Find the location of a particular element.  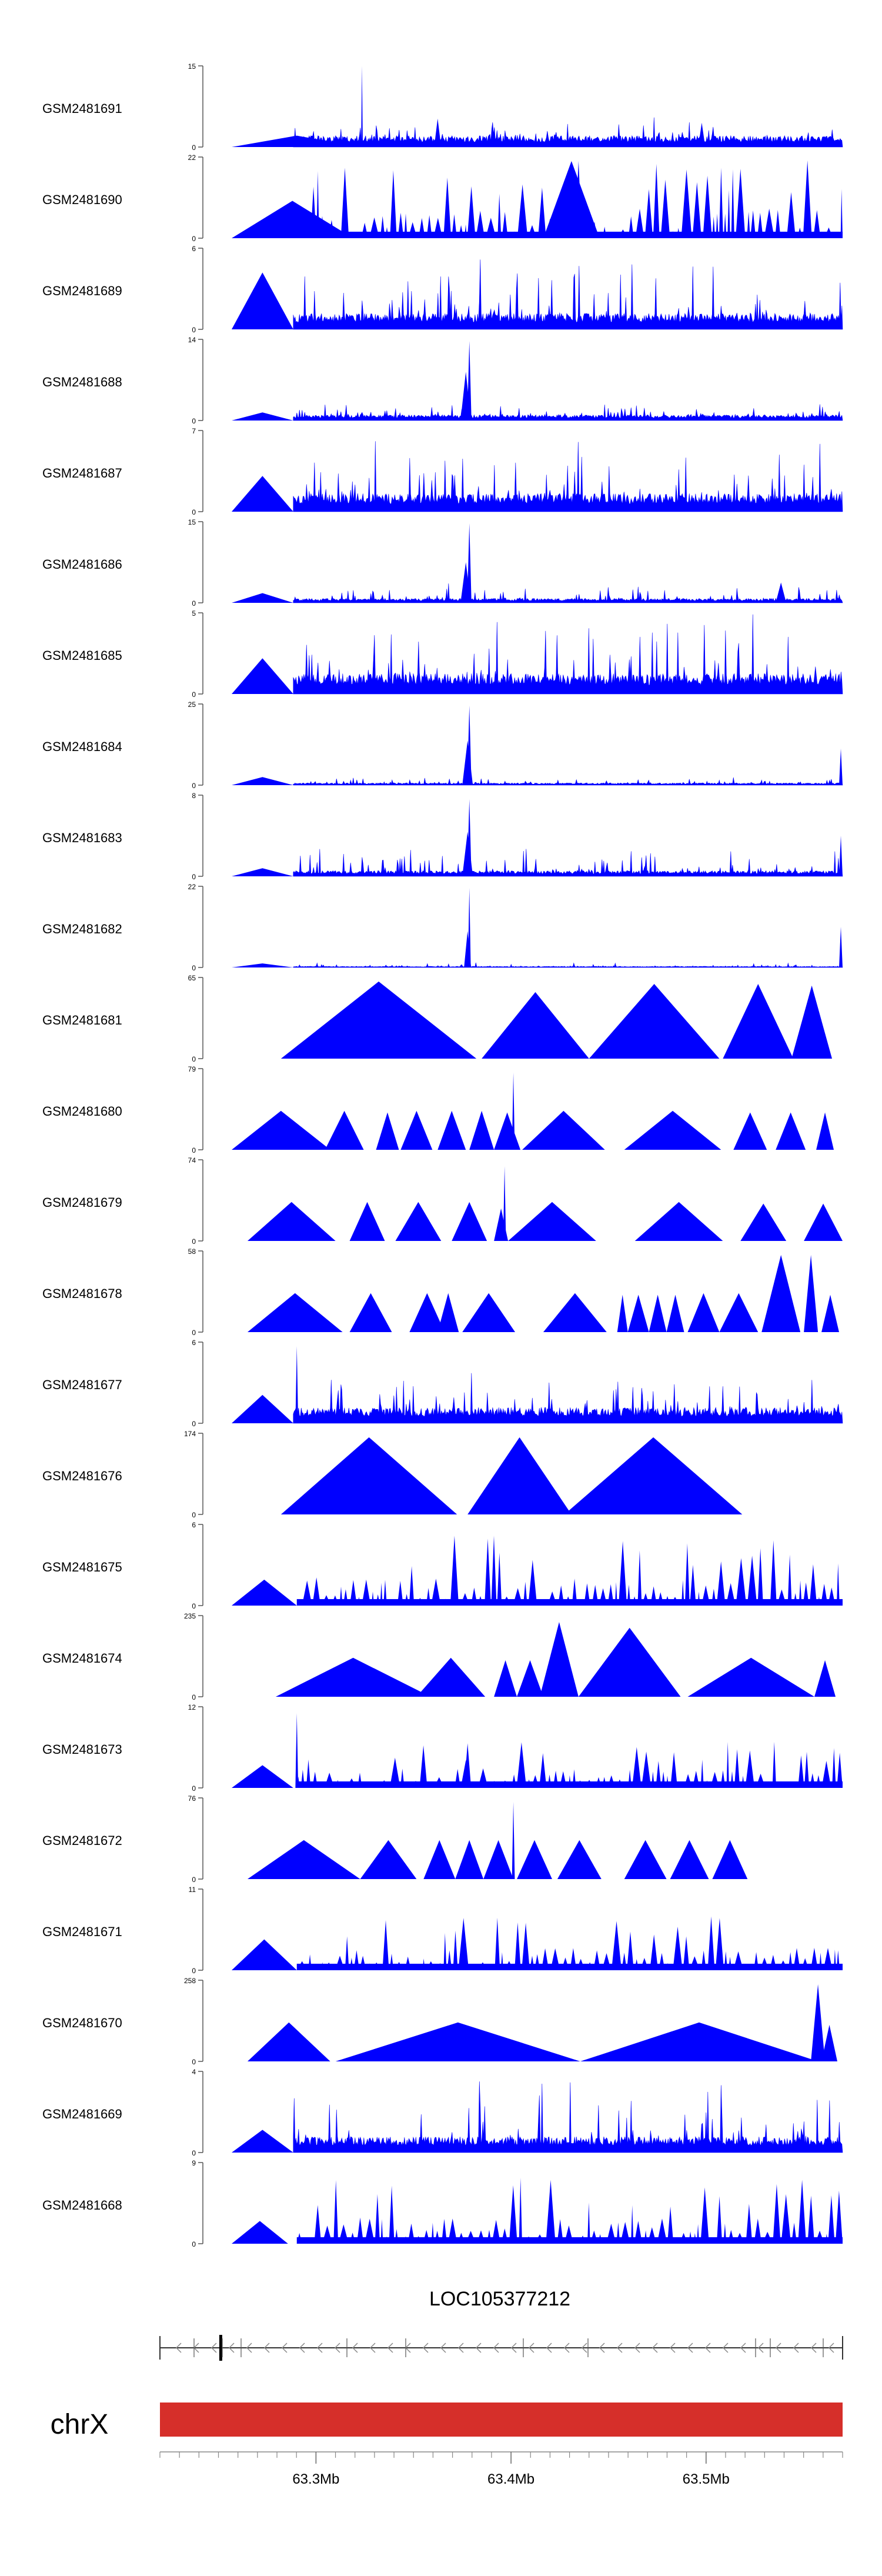

track-GSM2481669: GSM2481669 4 0 is located at coordinates (442, 2112).